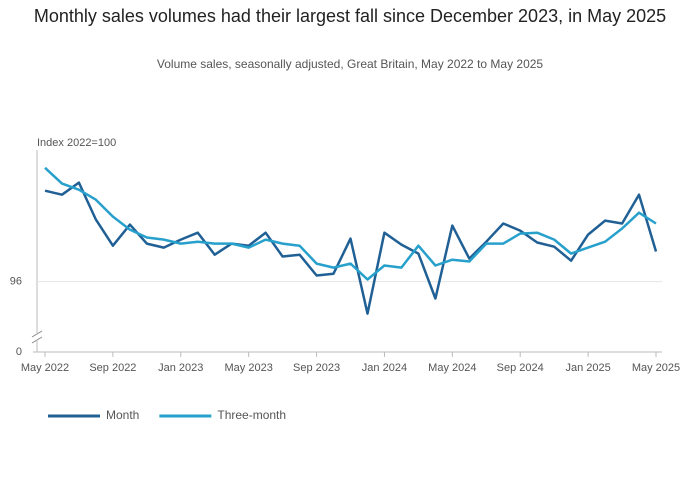 This screenshot has width=700, height=502. Describe the element at coordinates (76, 143) in the screenshot. I see `y-axis-label: Index 2022=100` at that location.